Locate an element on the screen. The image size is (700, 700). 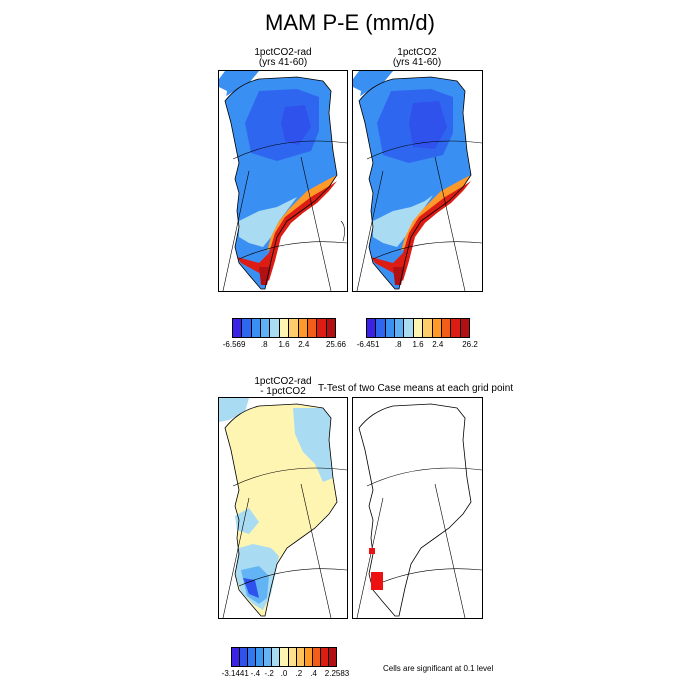
panel-title-ctl: 1pctCO2 (yrs 41-60) is located at coordinates (417, 58).